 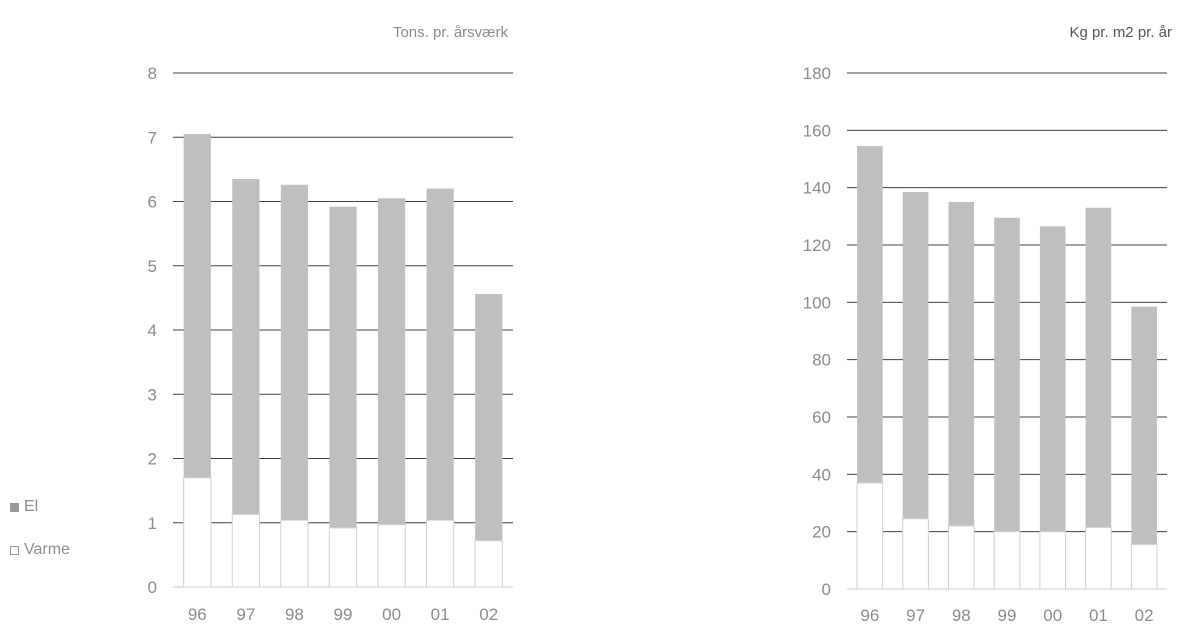 I want to click on legend-swatch-varme, so click(x=14, y=550).